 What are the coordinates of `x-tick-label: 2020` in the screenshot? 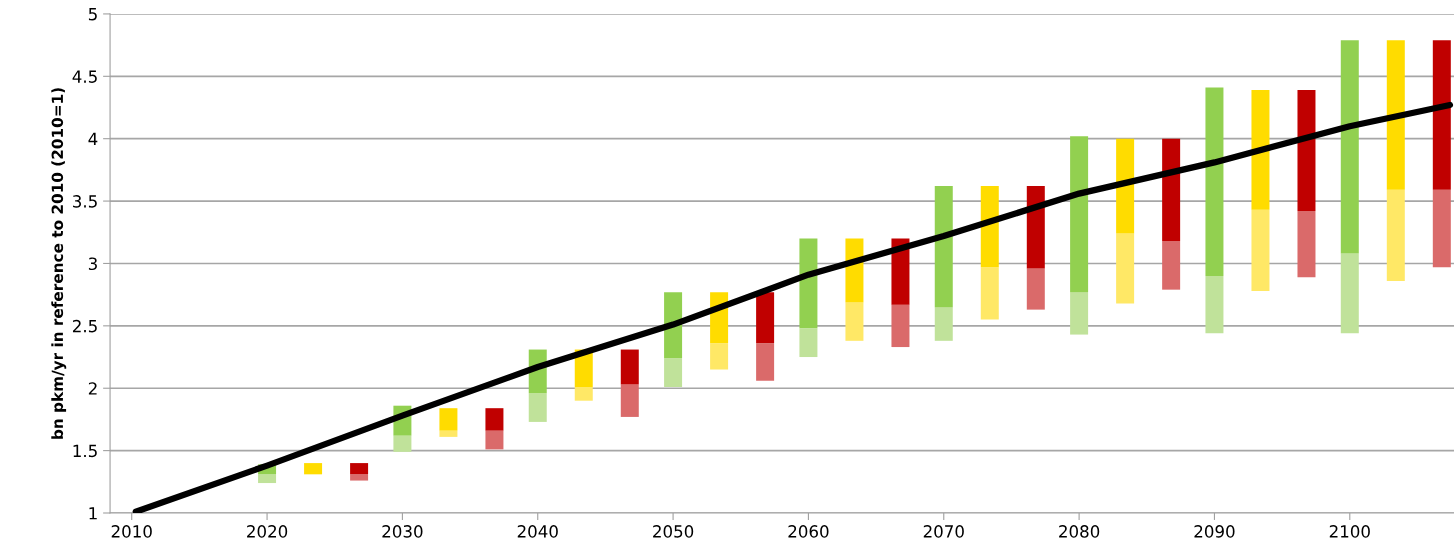 It's located at (267, 531).